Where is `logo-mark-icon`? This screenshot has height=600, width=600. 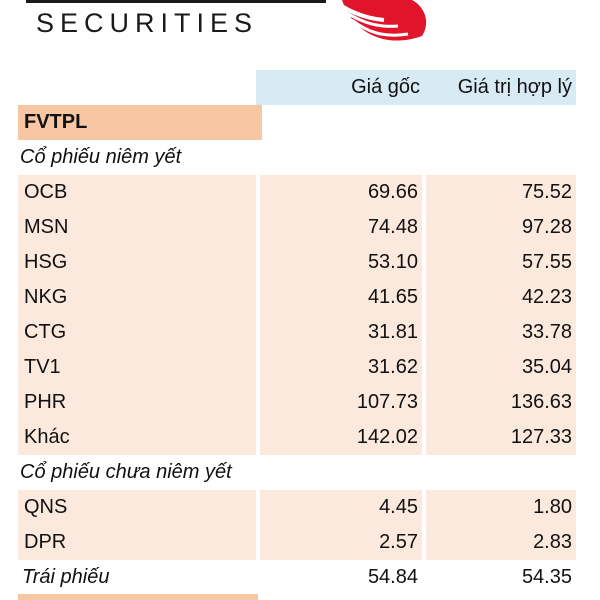 logo-mark-icon is located at coordinates (378, 20).